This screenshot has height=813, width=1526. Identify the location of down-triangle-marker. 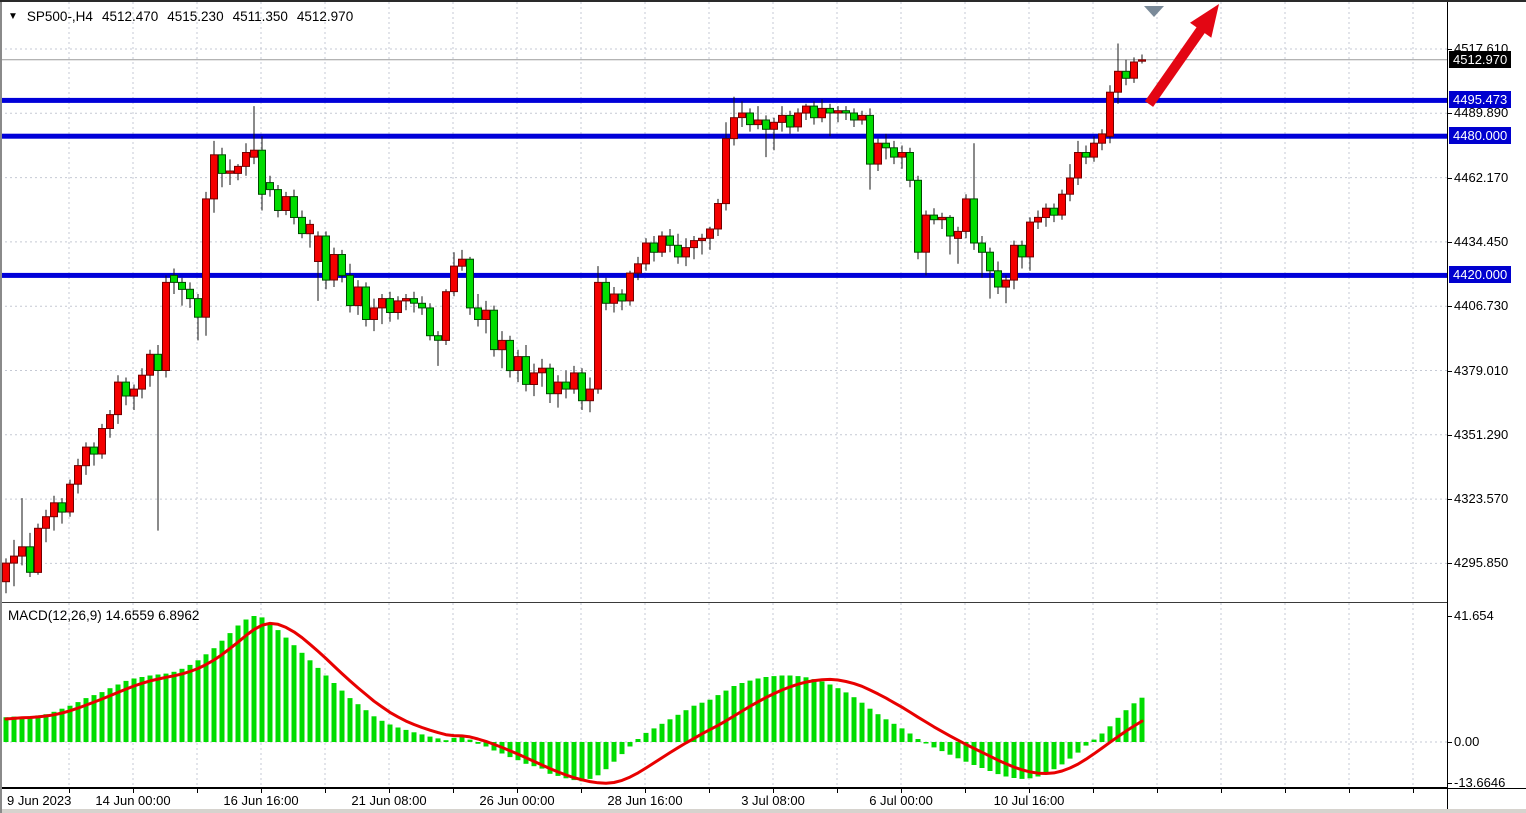
(1154, 11).